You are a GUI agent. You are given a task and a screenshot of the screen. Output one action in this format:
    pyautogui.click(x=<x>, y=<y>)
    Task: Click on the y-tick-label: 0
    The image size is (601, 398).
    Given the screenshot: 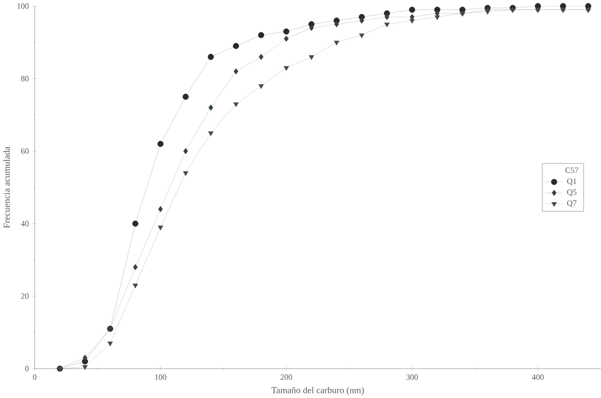 What is the action you would take?
    pyautogui.click(x=27, y=369)
    